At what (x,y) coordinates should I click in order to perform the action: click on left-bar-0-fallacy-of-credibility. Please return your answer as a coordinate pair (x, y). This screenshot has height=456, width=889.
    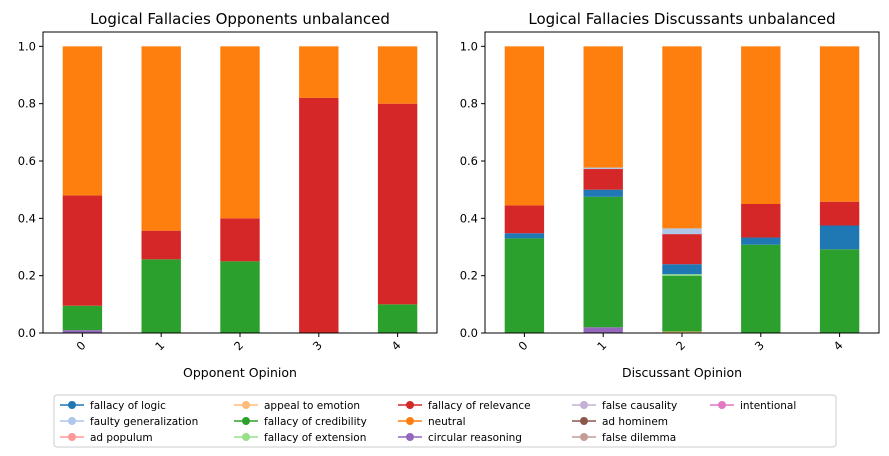
    Looking at the image, I should click on (82, 318).